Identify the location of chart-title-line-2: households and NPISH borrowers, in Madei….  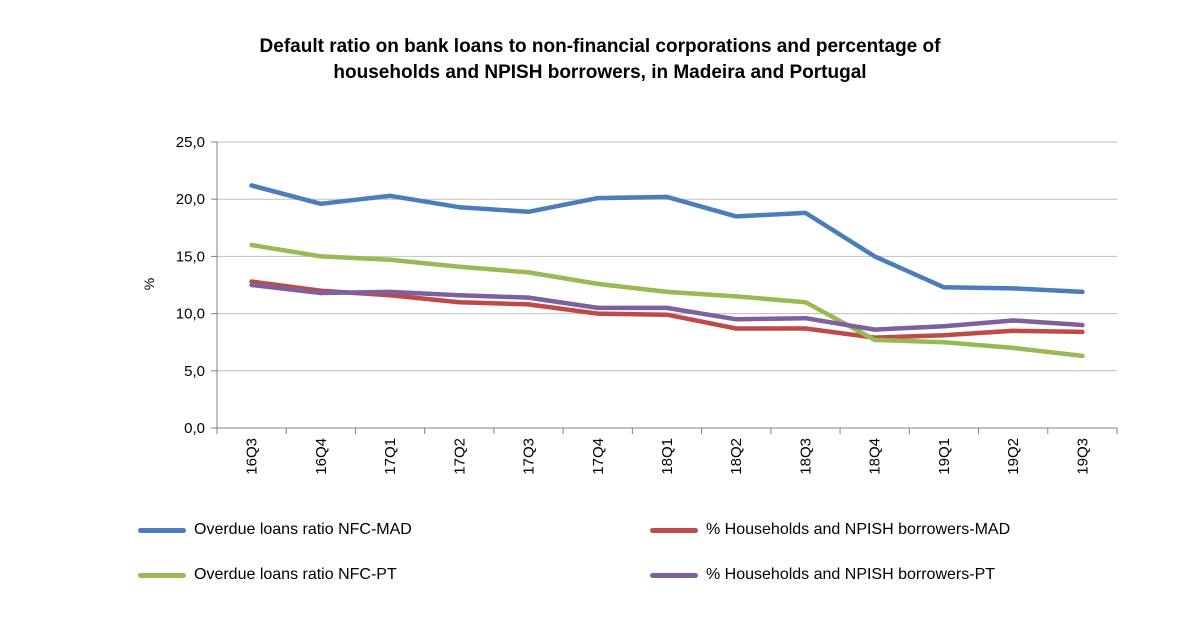
(600, 72).